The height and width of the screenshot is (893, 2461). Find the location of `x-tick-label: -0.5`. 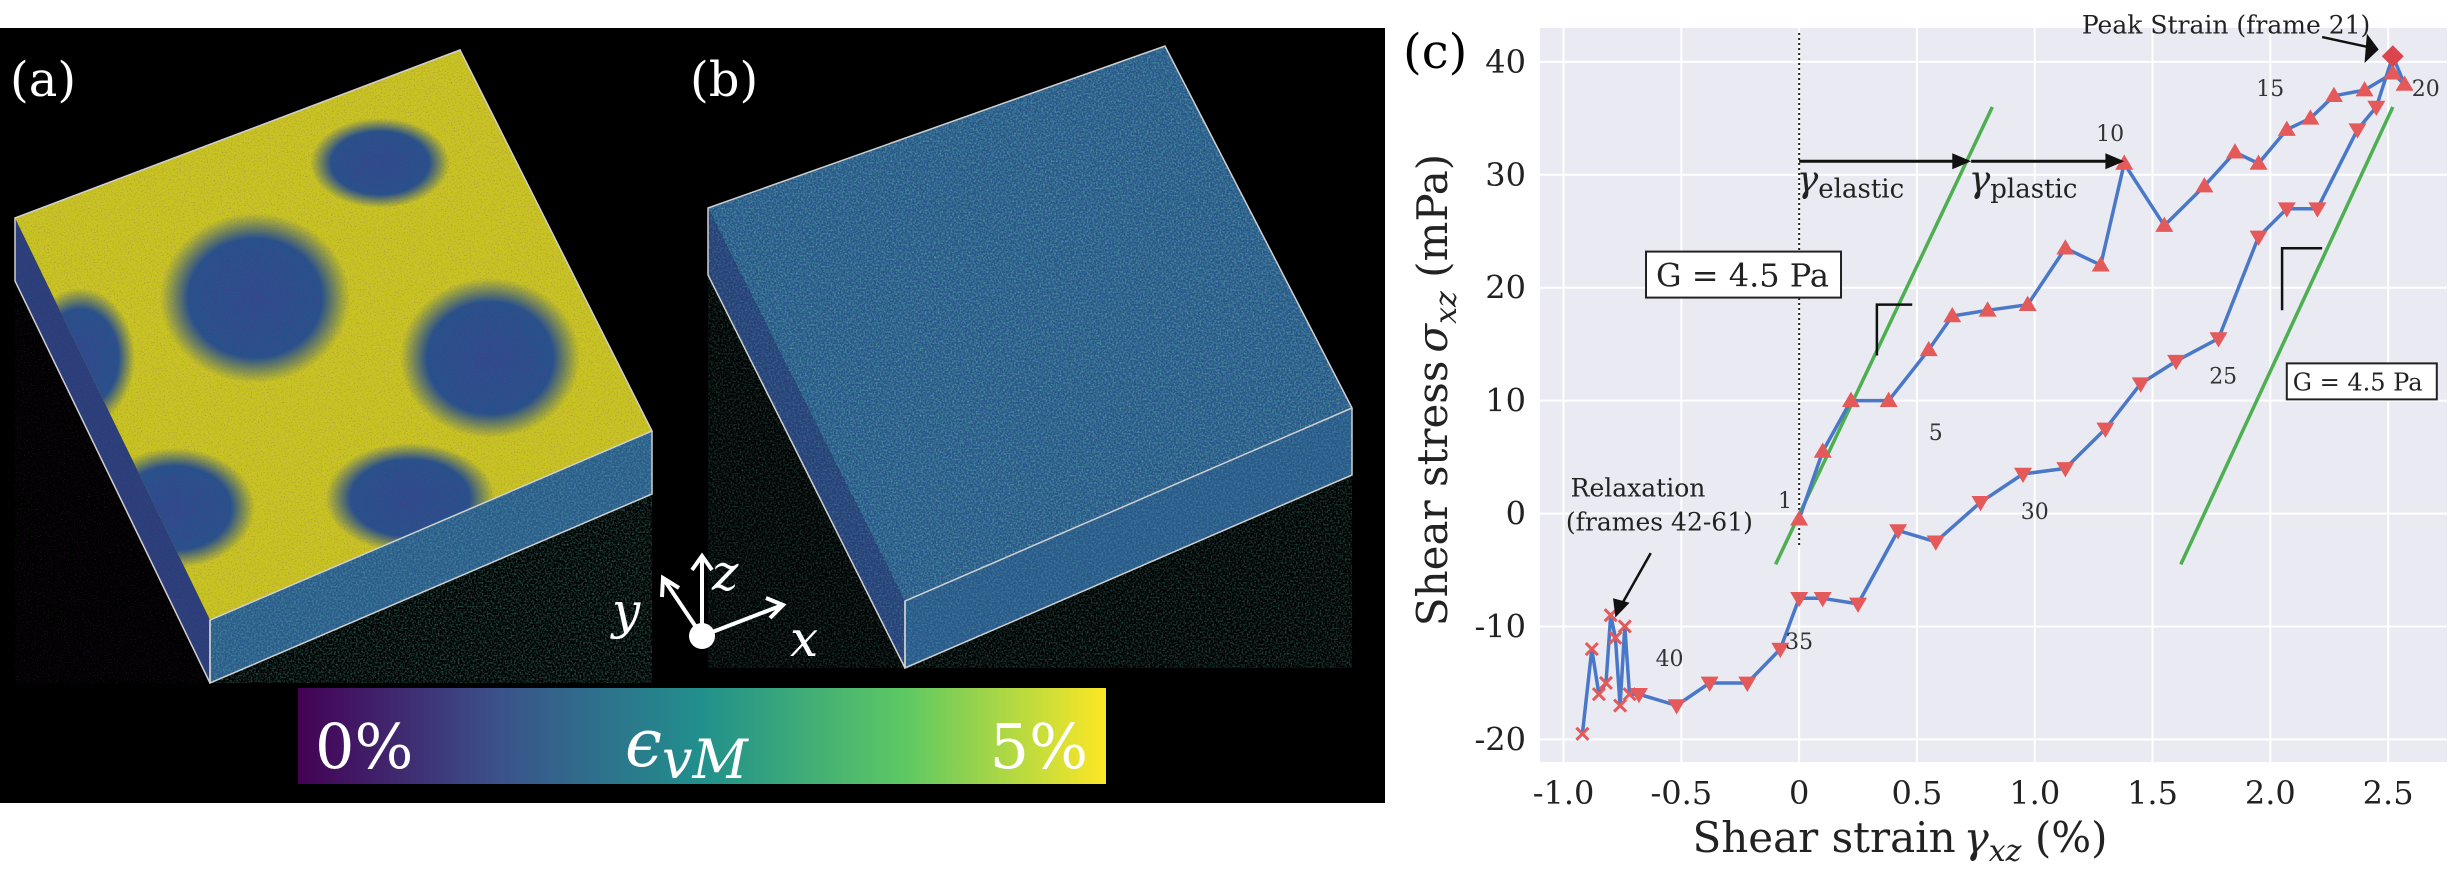

x-tick-label: -0.5 is located at coordinates (1681, 793).